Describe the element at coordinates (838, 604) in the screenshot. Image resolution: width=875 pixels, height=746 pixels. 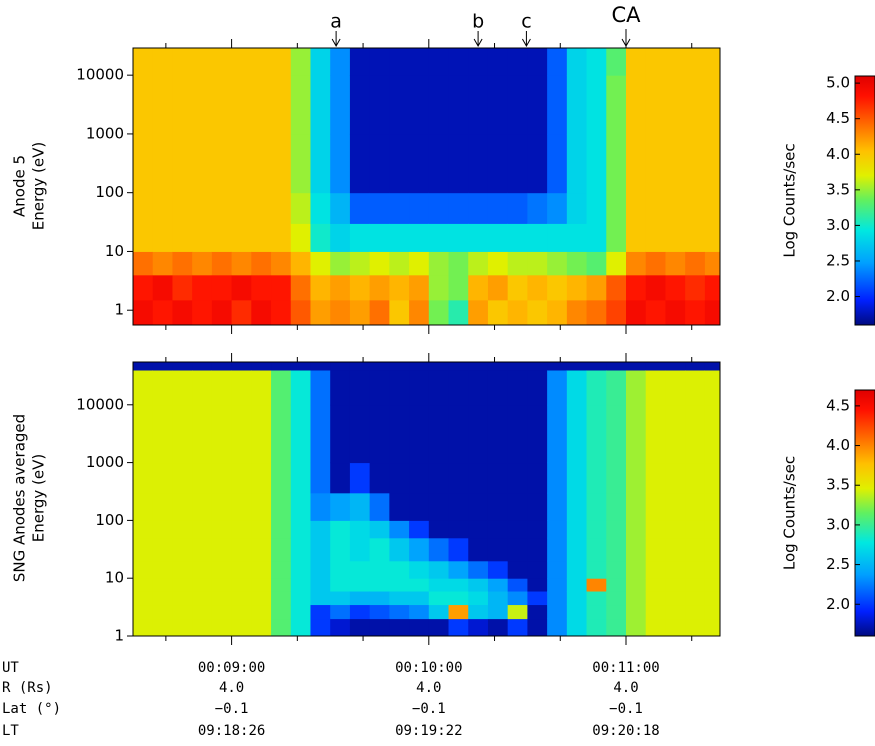
I see `colorbar-tick-label: 2.0` at that location.